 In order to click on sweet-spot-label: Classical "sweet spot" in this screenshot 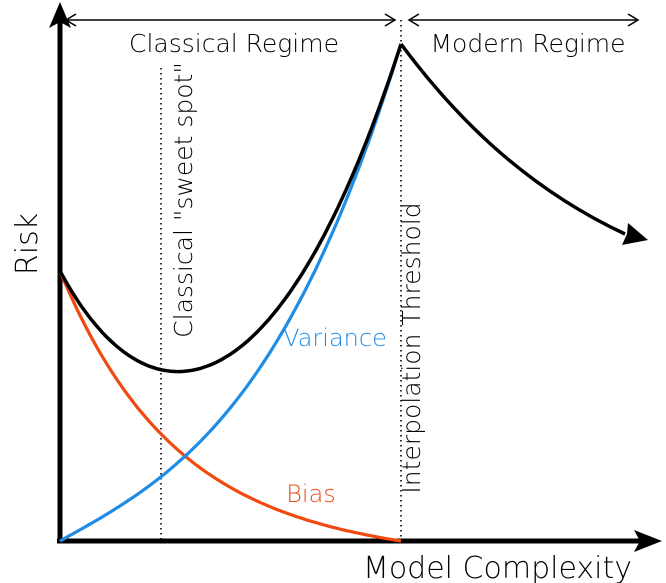, I will do `click(183, 200)`.